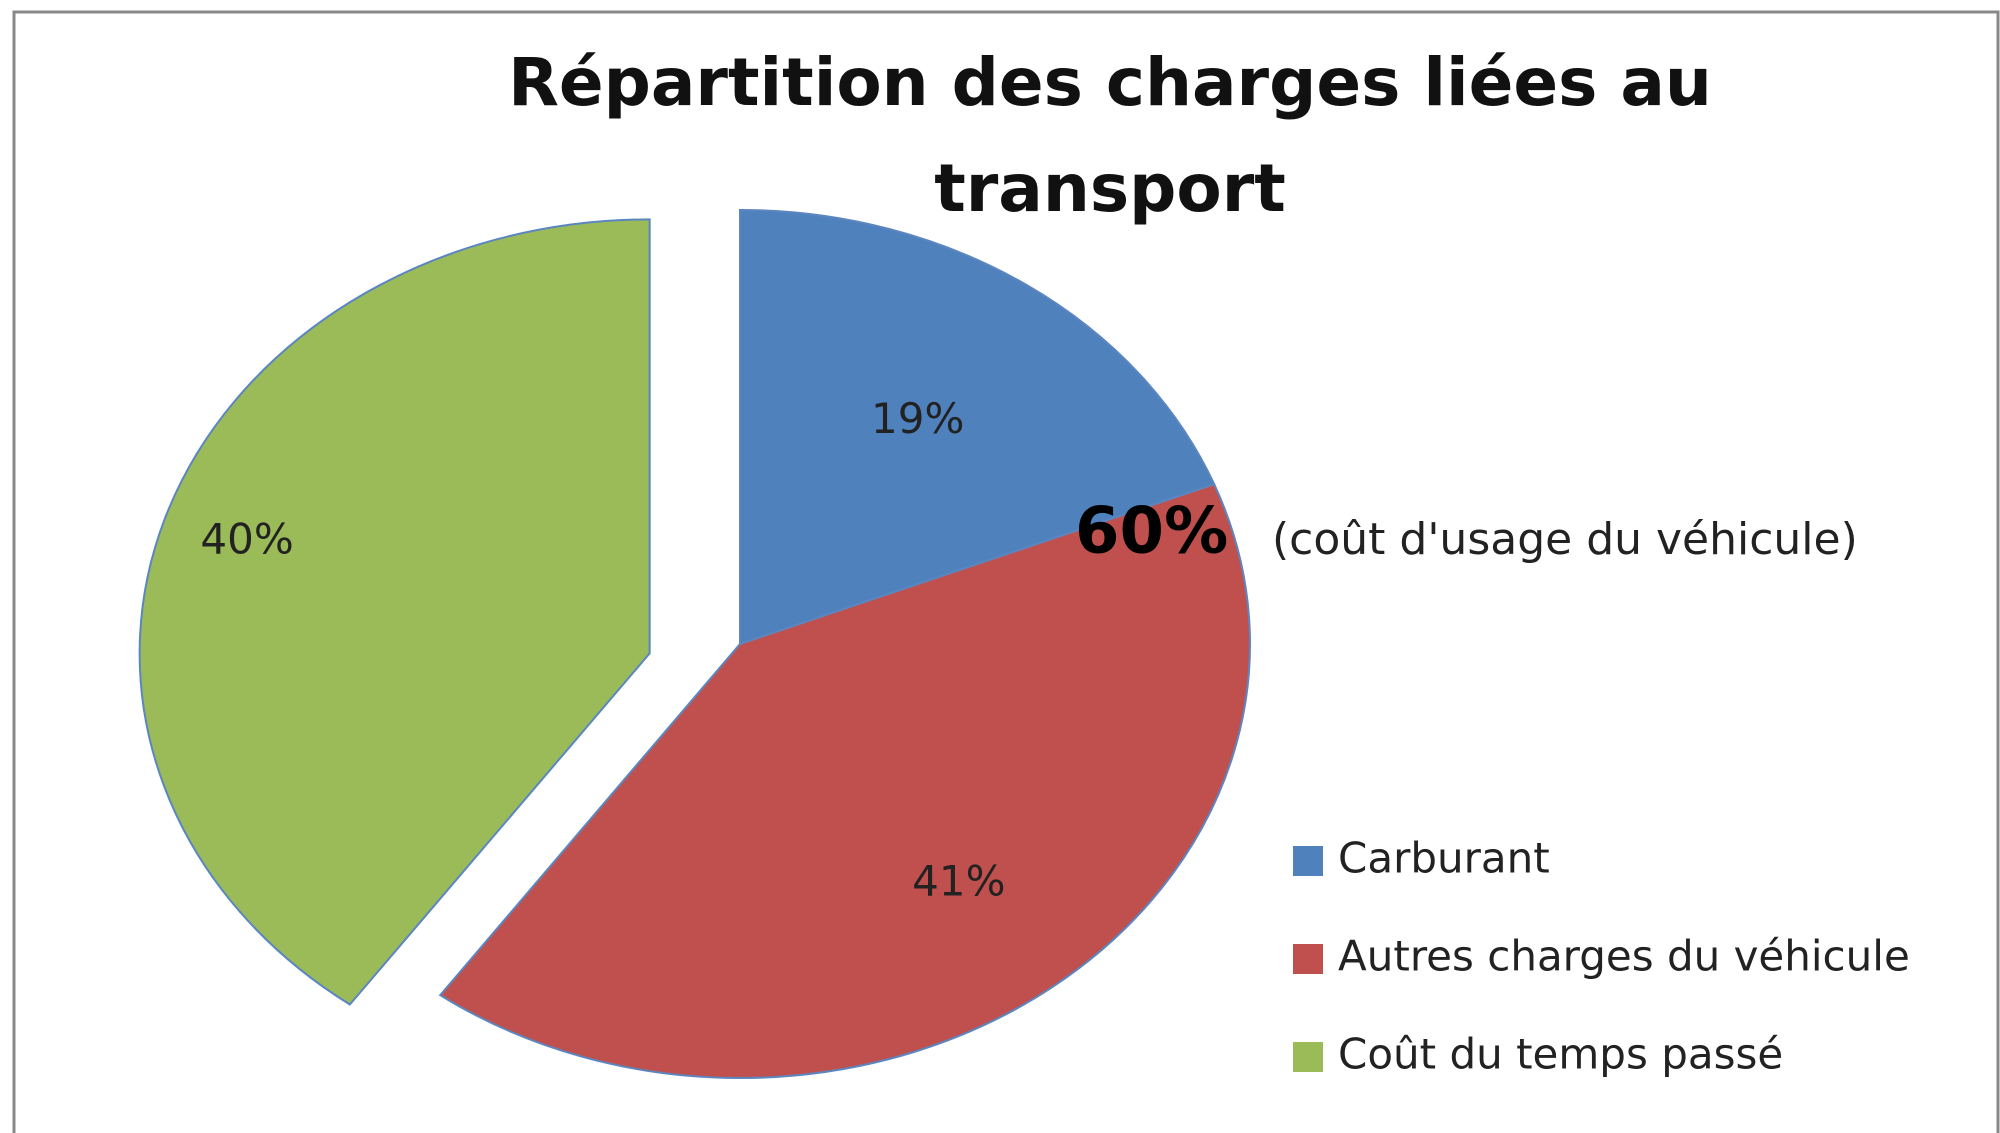  I want to click on annotation: 60%, so click(1151, 532).